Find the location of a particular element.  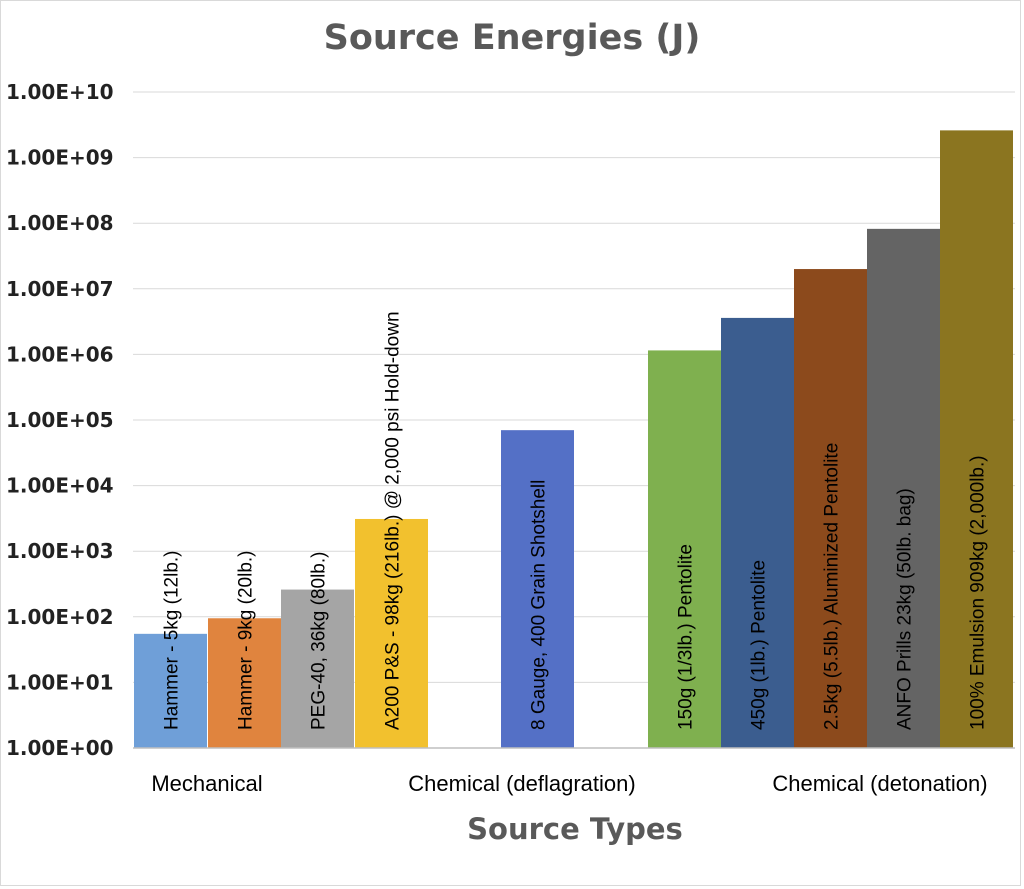

bar-label: 100% Emulsion 909kg (2,000lb.) is located at coordinates (978, 592).